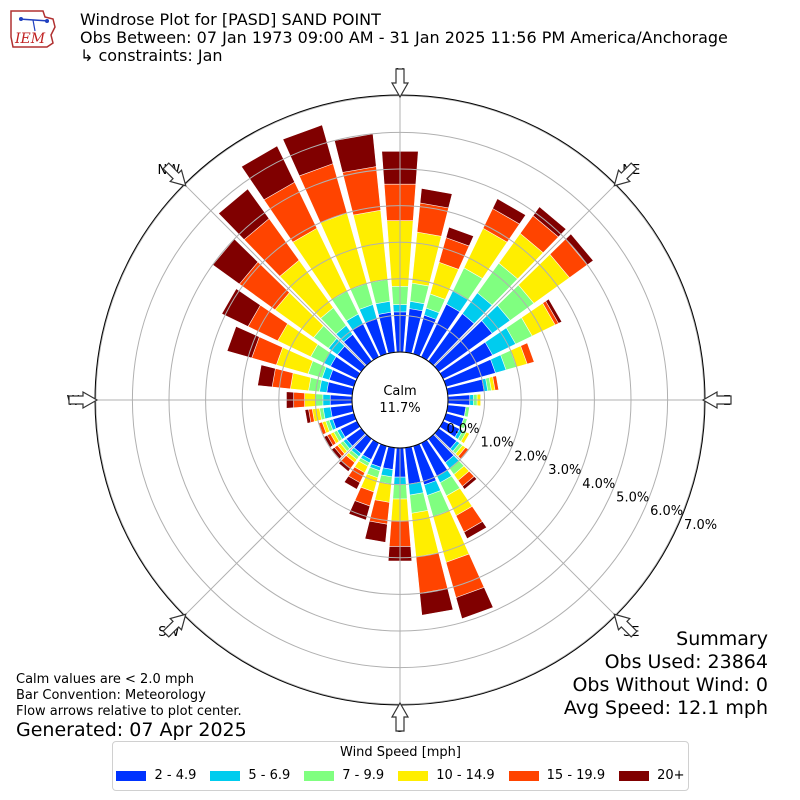 Image resolution: width=800 pixels, height=800 pixels. Describe the element at coordinates (129, 711) in the screenshot. I see `flow-arrows-note: Flow arrows relative to plot center.` at that location.